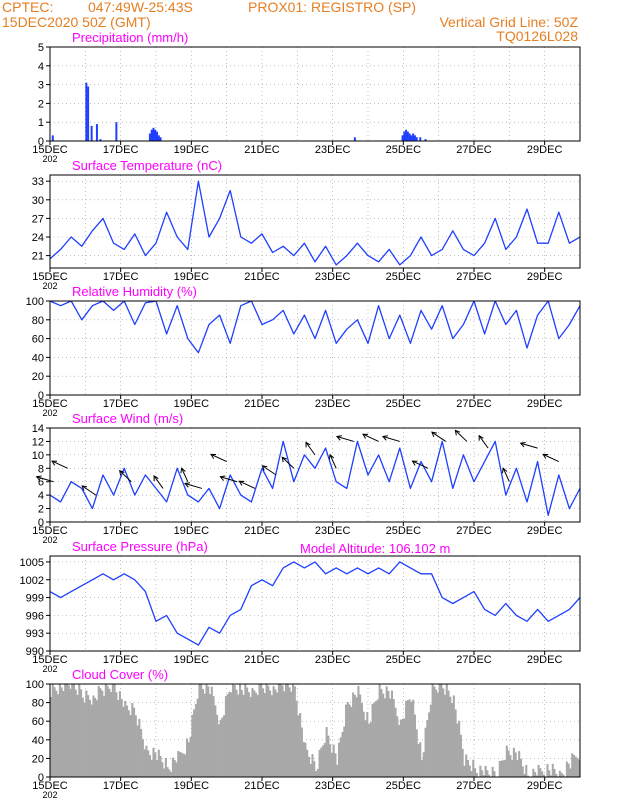 This screenshot has width=618, height=800. Describe the element at coordinates (508, 22) in the screenshot. I see `header-grid-note: Vertical Grid Line: 50Z` at that location.